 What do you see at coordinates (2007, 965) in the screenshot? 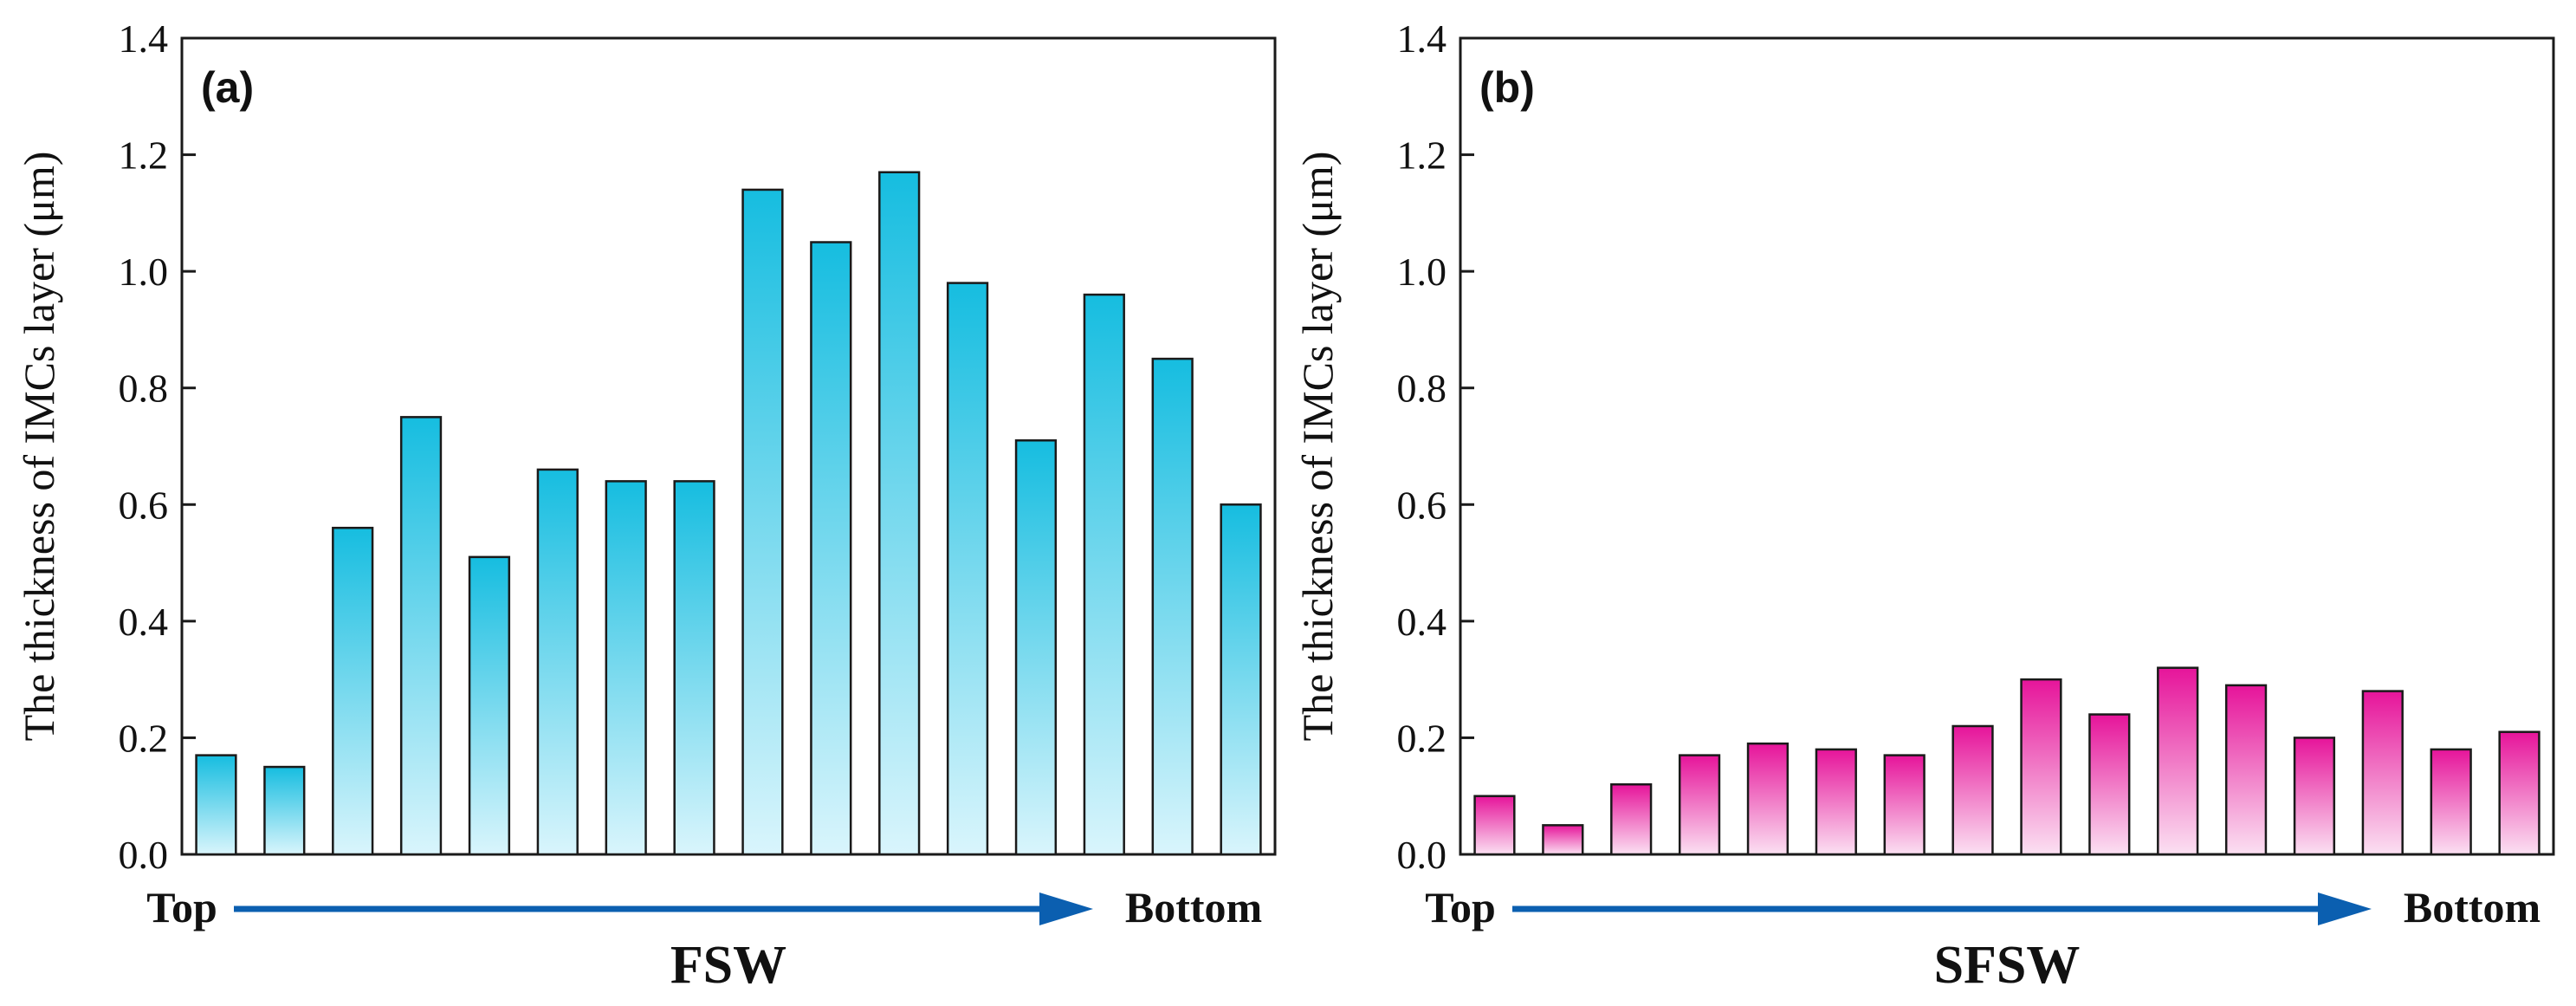
I see `x-axis-title: SFSW` at bounding box center [2007, 965].